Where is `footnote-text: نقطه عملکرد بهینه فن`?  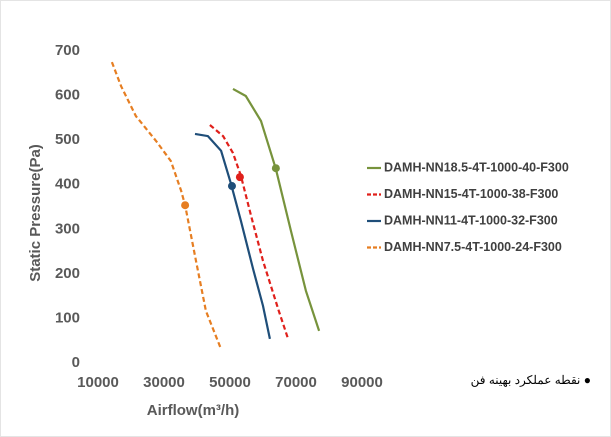
footnote-text: نقطه عملکرد بهینه فن is located at coordinates (525, 380).